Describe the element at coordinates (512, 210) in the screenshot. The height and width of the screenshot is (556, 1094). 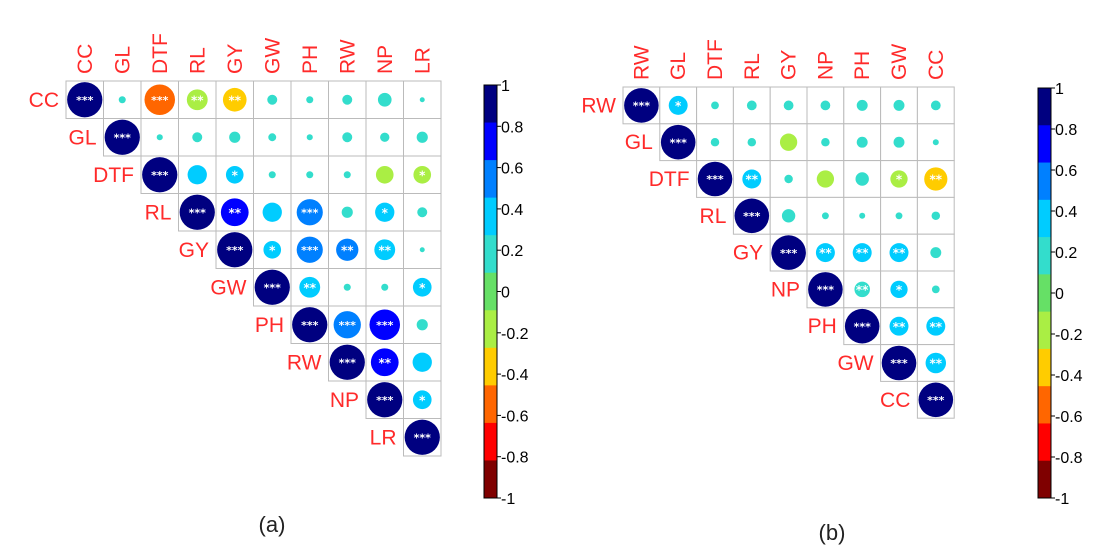
I see `panel-0-colorbar-tick-label: 0.4` at that location.